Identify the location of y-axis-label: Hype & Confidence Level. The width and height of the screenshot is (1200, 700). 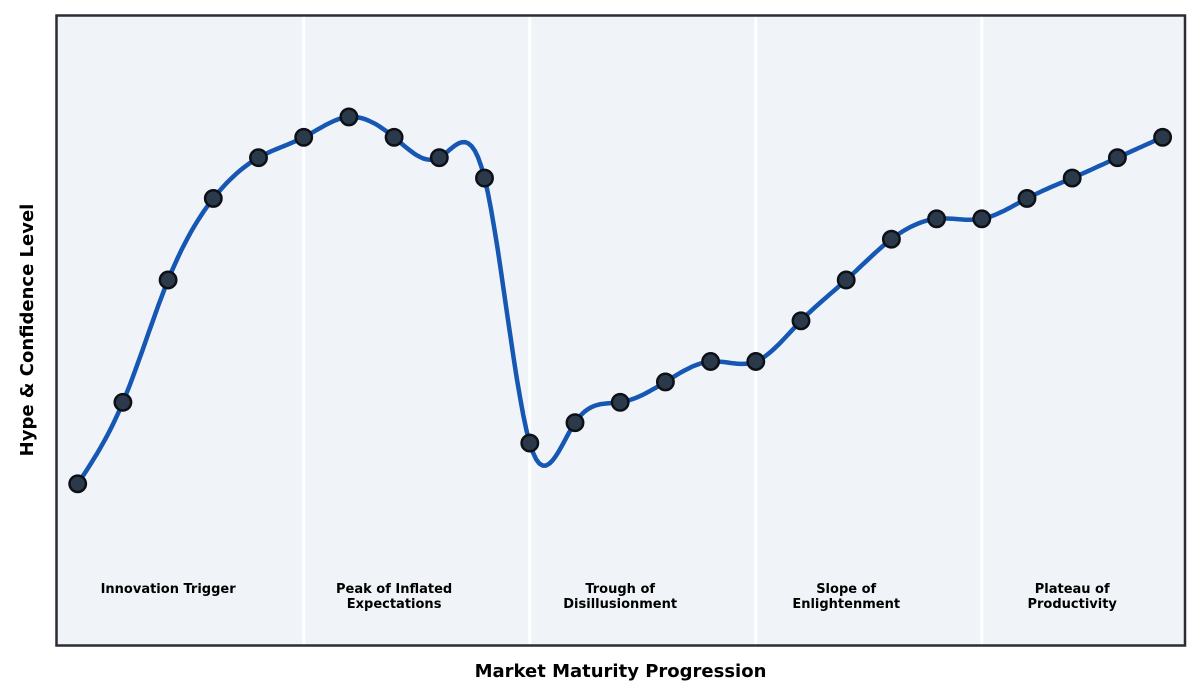
(27, 330).